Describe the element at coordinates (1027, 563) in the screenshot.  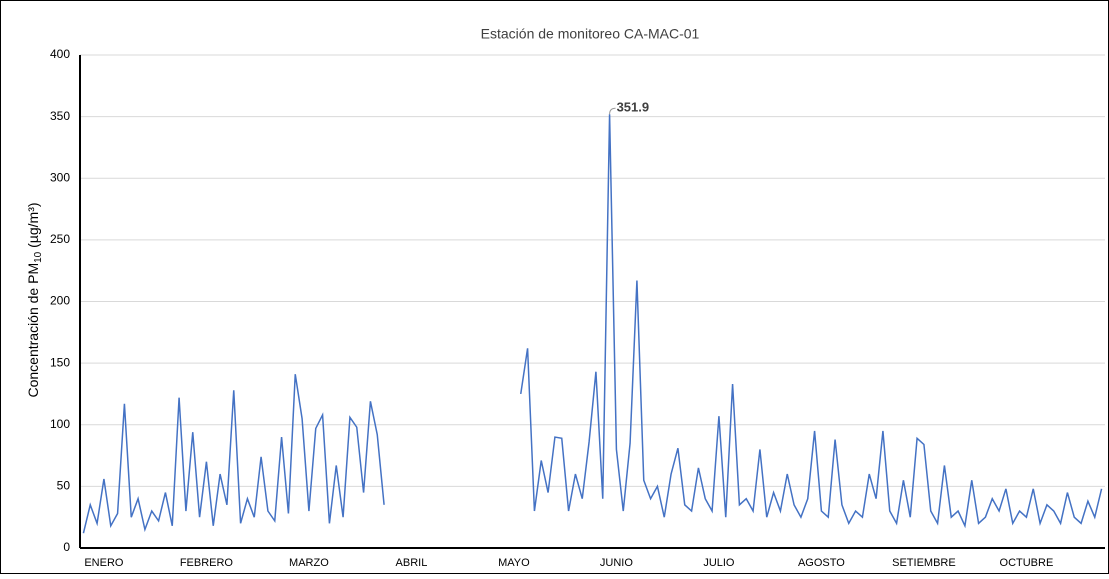
I see `x-tick-label: OCTUBRE` at that location.